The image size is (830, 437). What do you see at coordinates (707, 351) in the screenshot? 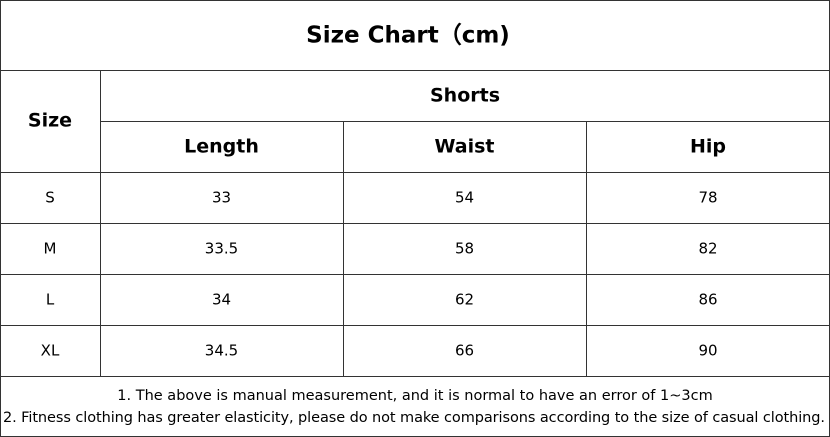
I see `cell-value: 90` at bounding box center [707, 351].